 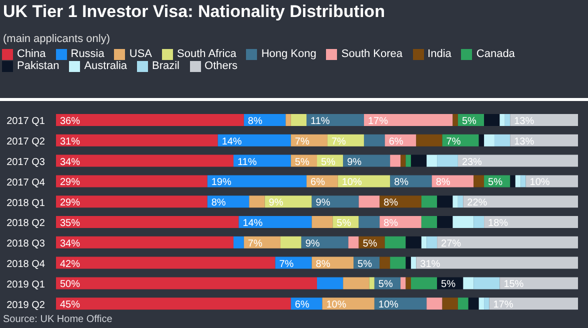 What do you see at coordinates (206, 54) in the screenshot?
I see `legend-label: South Africa` at bounding box center [206, 54].